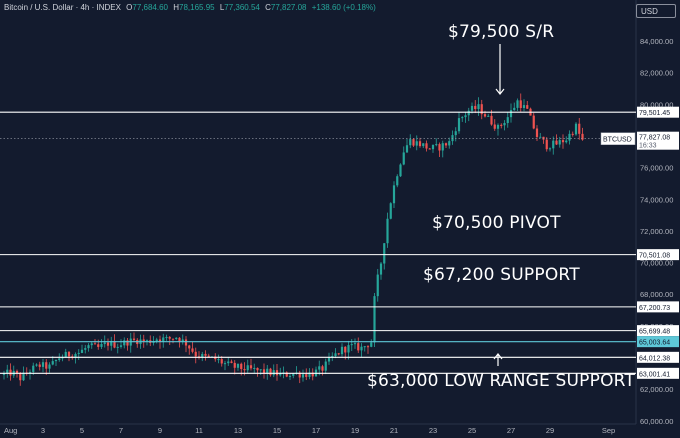  What do you see at coordinates (654, 343) in the screenshot?
I see `level-label: 65,003.64` at bounding box center [654, 343].